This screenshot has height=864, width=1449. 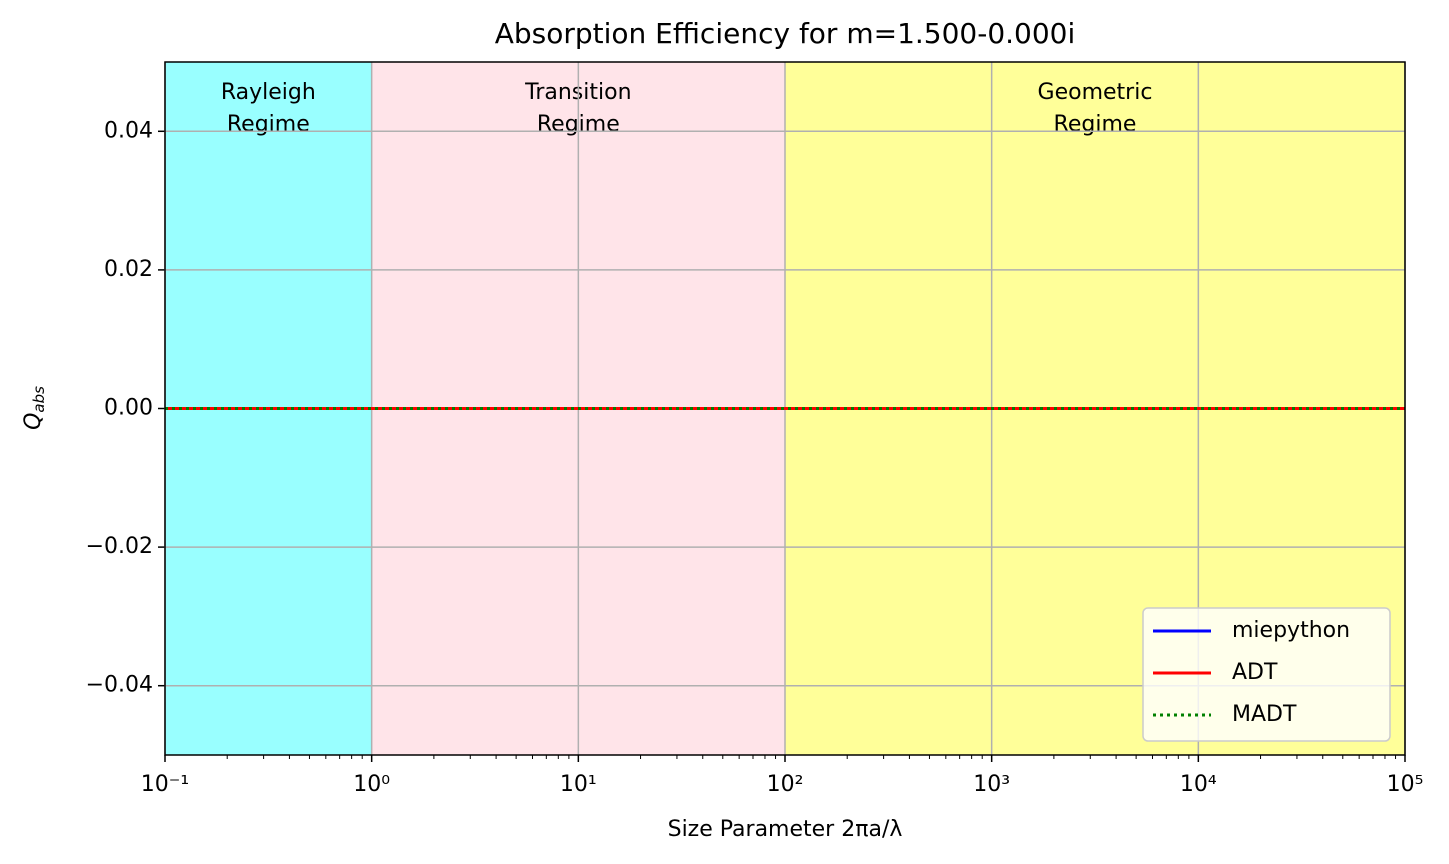 What do you see at coordinates (268, 92) in the screenshot?
I see `regime-label: Rayleigh` at bounding box center [268, 92].